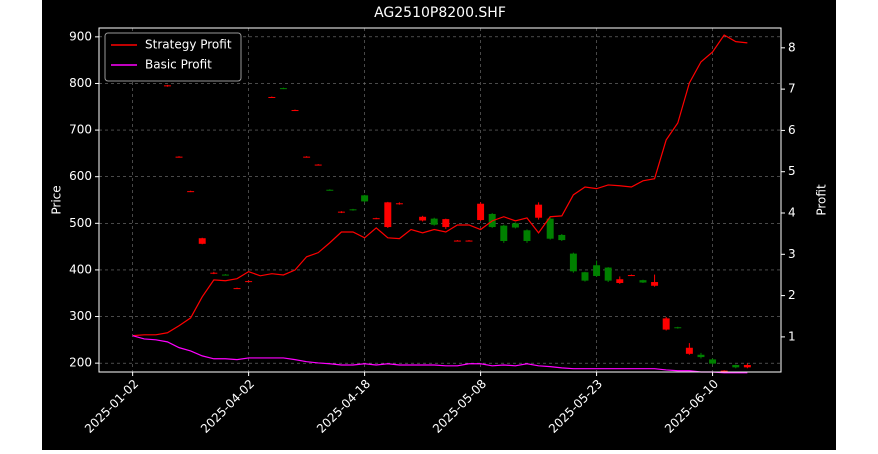 Image resolution: width=878 pixels, height=454 pixels. Describe the element at coordinates (80, 269) in the screenshot. I see `y-tick-label: 400` at that location.